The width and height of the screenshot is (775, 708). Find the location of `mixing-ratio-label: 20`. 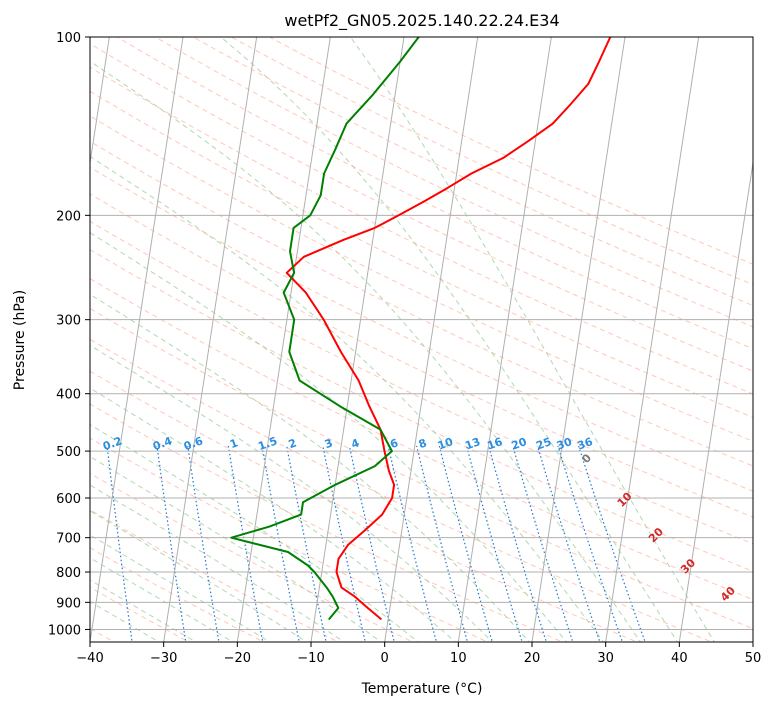

mixing-ratio-label: 20 is located at coordinates (519, 444).